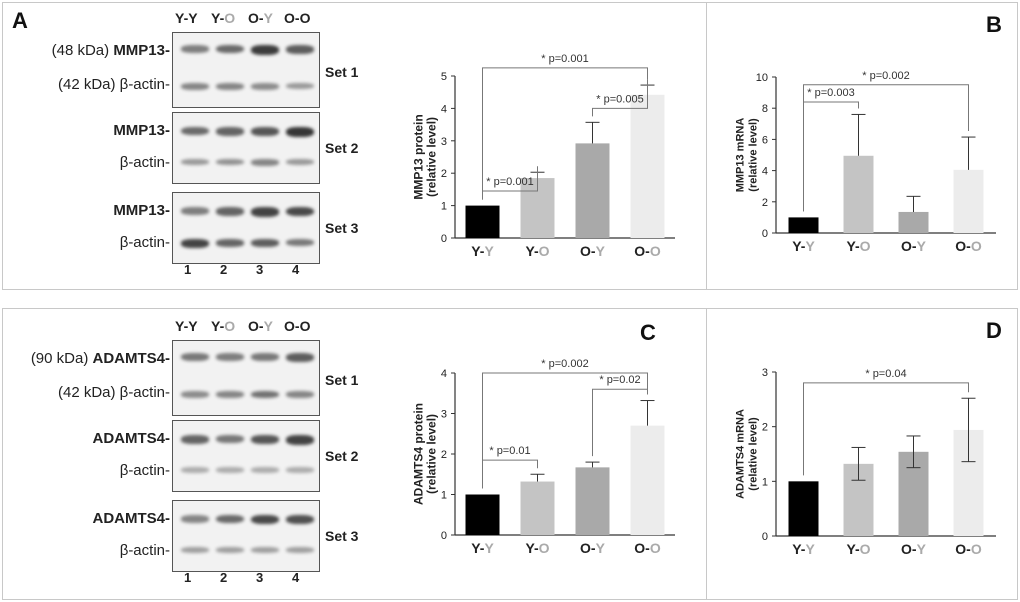 Image resolution: width=1020 pixels, height=602 pixels. I want to click on target-name-label: MMP13-, so click(141, 130).